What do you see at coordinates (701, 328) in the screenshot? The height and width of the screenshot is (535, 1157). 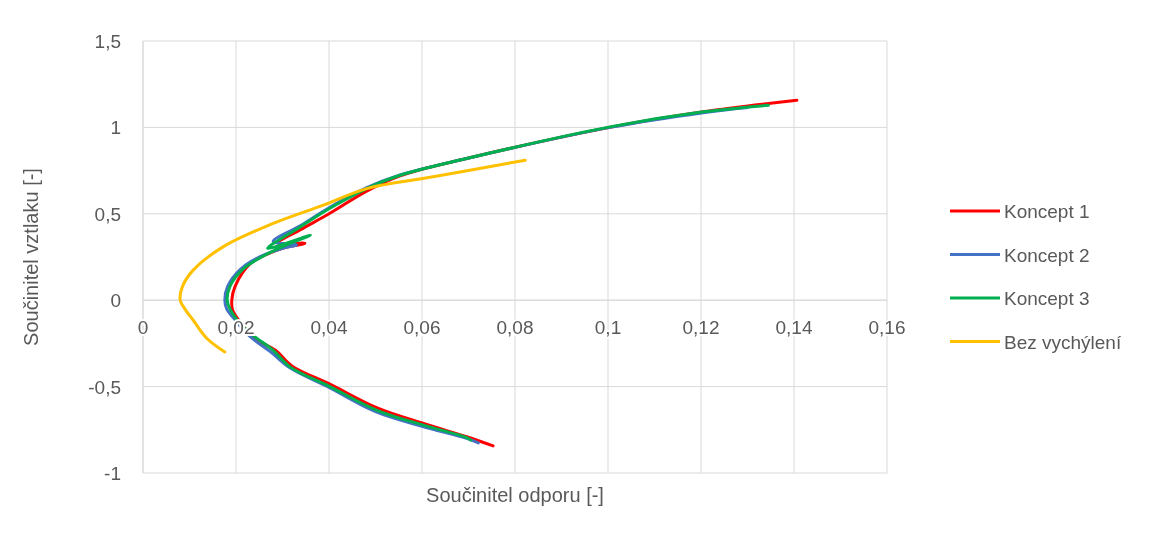 I see `x-tick-label: 0,12` at bounding box center [701, 328].